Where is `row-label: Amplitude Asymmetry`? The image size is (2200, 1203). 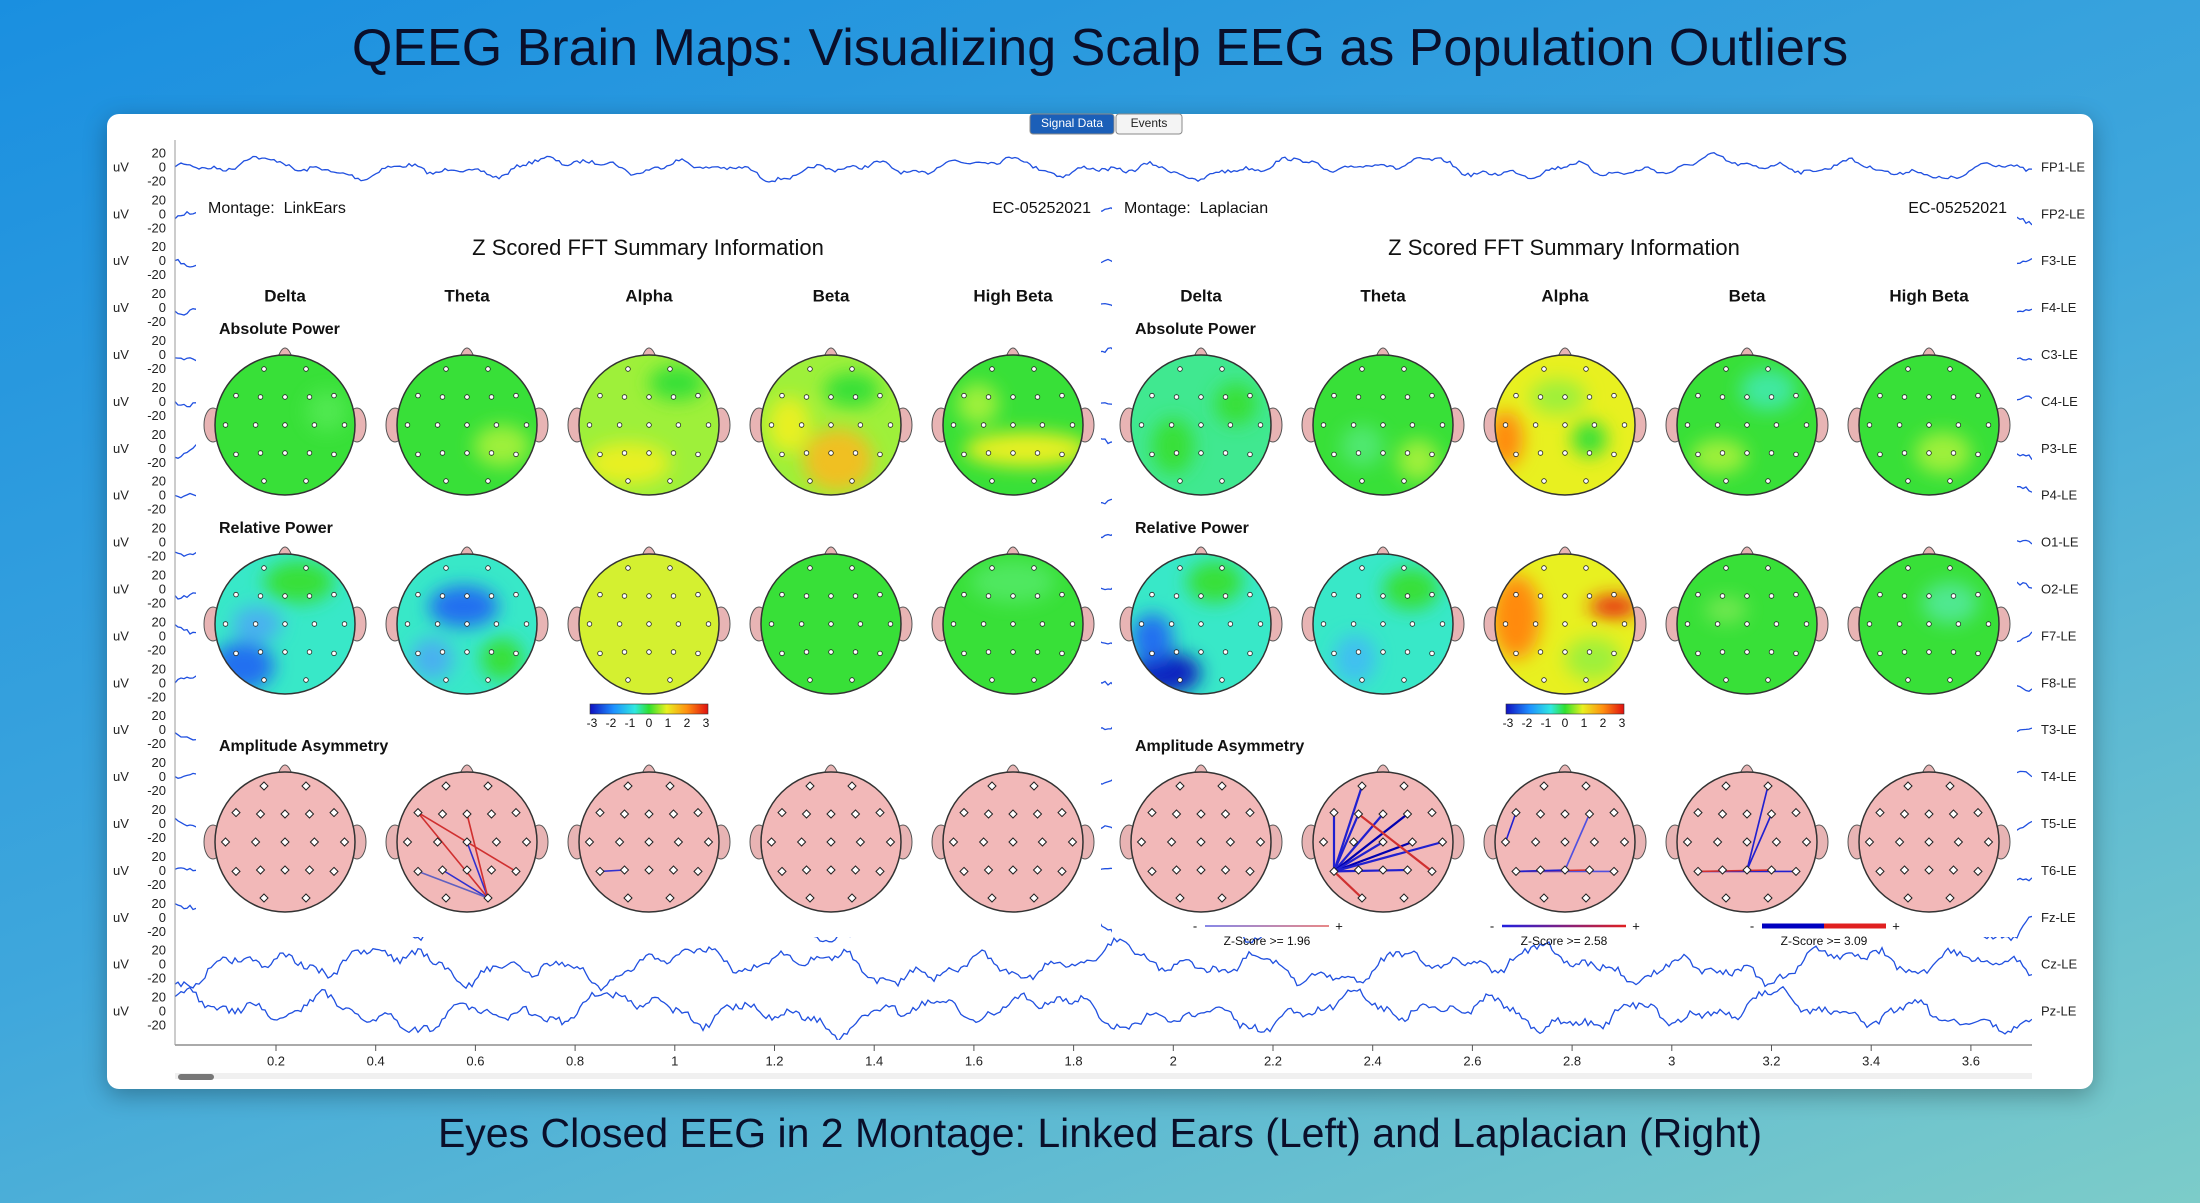 row-label: Amplitude Asymmetry is located at coordinates (1219, 746).